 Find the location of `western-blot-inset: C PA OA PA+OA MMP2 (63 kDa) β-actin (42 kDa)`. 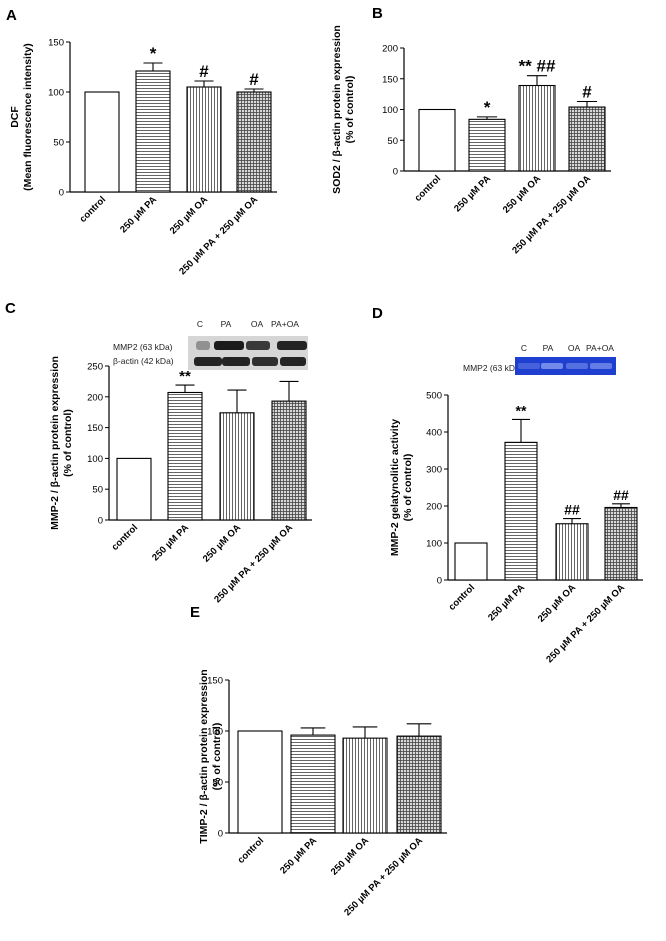

western-blot-inset: C PA OA PA+OA MMP2 (63 kDa) β-actin (42 kDa) is located at coordinates (210, 344).